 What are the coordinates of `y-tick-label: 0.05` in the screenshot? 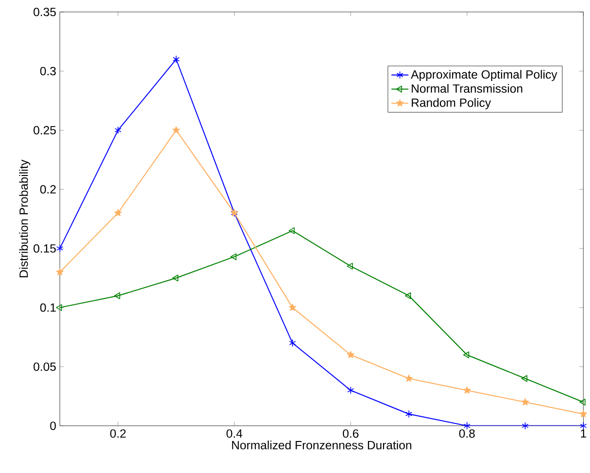 It's located at (45, 367).